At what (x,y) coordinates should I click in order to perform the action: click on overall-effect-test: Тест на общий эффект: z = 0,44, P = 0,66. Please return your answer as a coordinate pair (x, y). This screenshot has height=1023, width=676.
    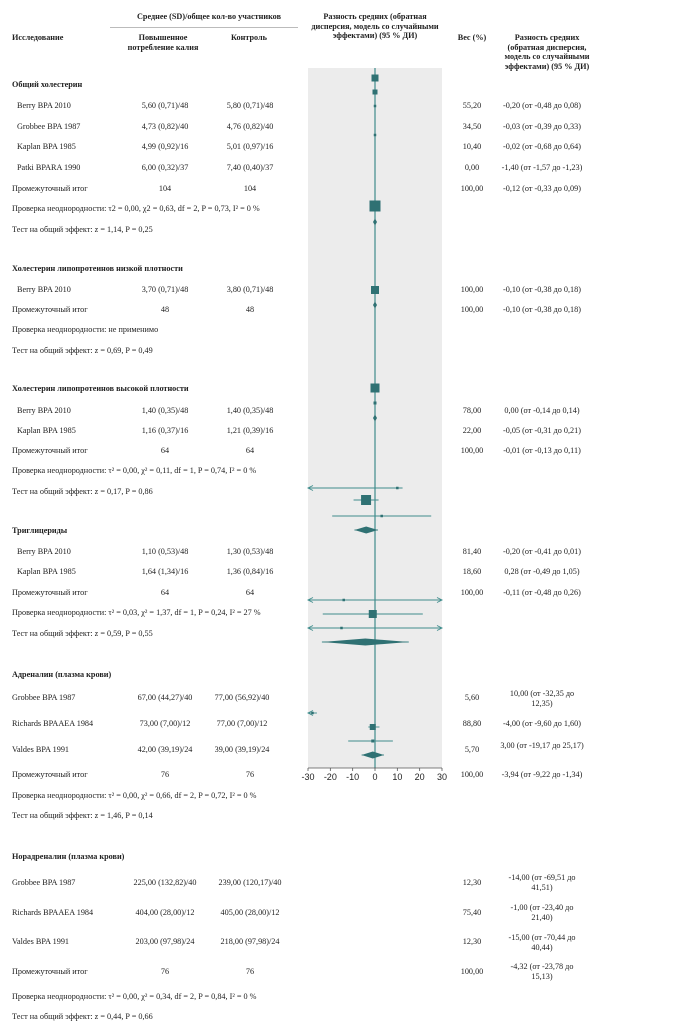
    Looking at the image, I should click on (82, 1016).